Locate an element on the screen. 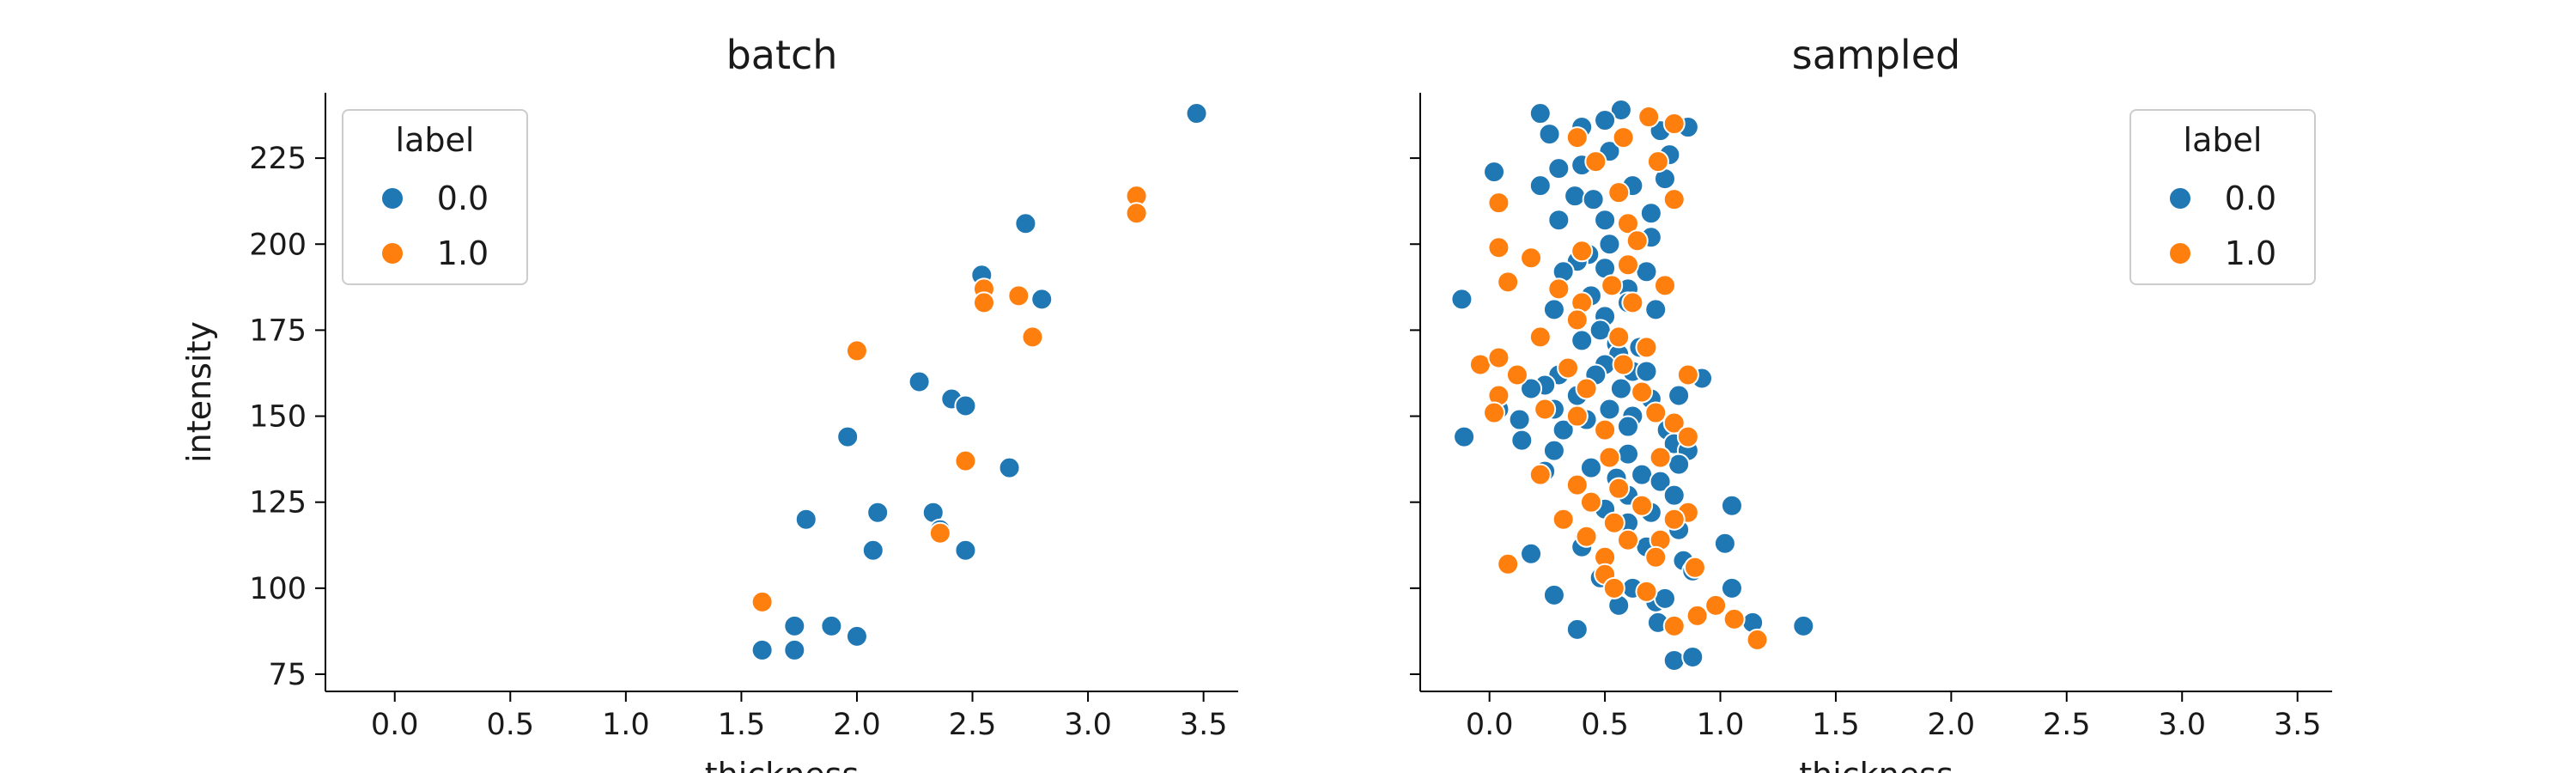 The image size is (2576, 773). y-tick-label: 175 is located at coordinates (278, 330).